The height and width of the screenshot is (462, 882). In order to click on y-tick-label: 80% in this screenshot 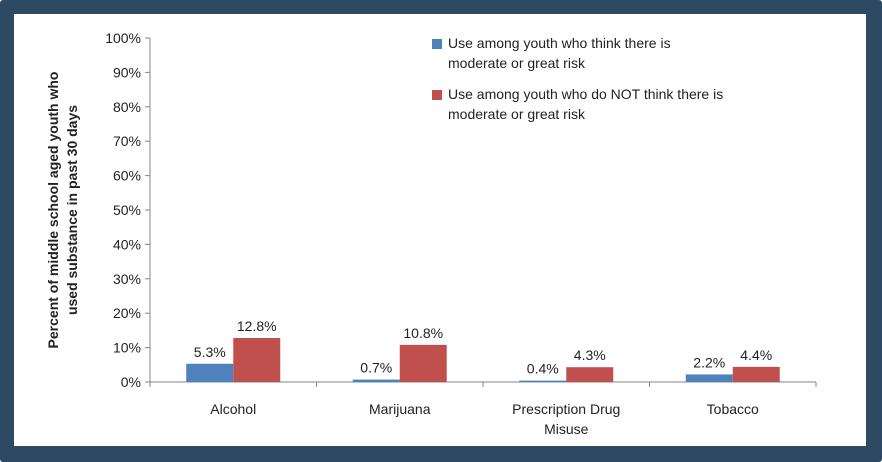, I will do `click(127, 107)`.